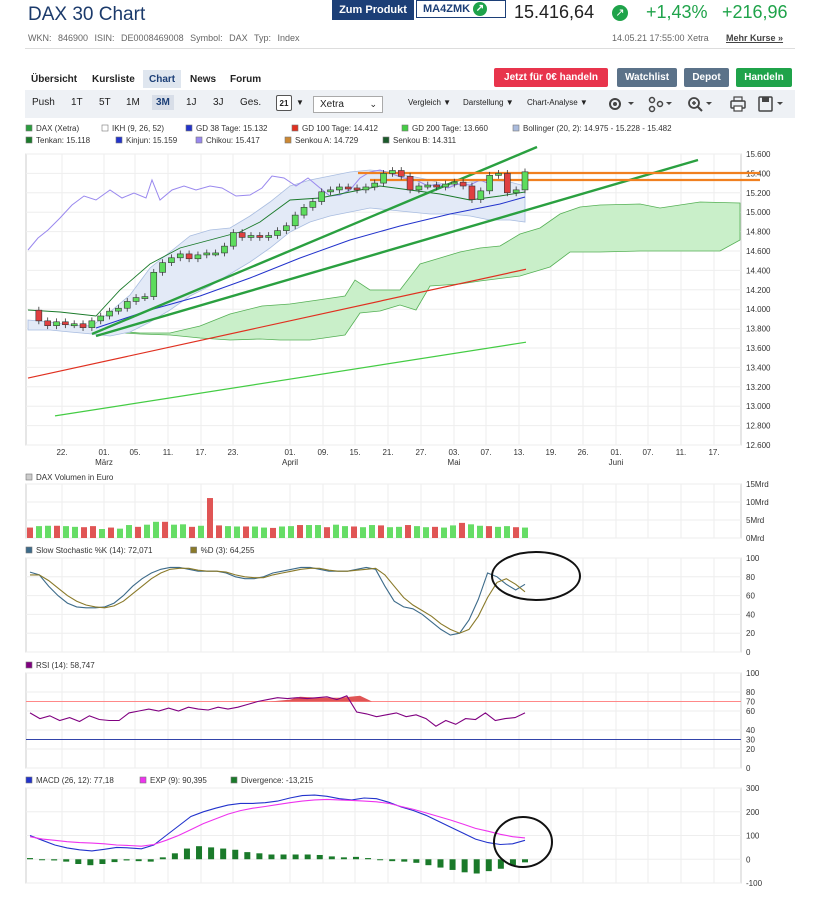 This screenshot has height=901, width=820. What do you see at coordinates (430, 102) in the screenshot?
I see `compare-dropdown: Vergleich ▼` at bounding box center [430, 102].